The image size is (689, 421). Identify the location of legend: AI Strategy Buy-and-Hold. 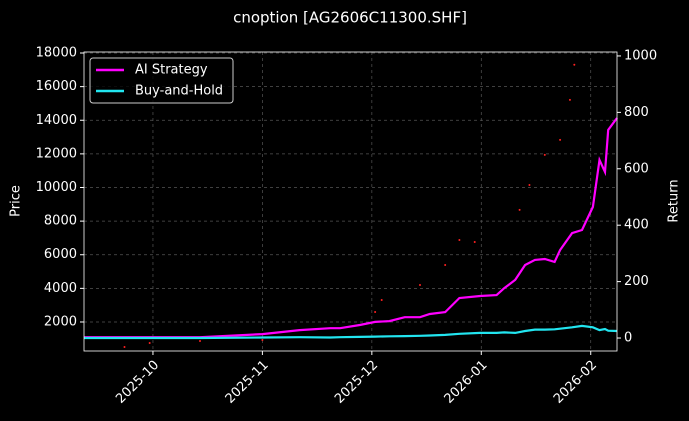
(161, 80).